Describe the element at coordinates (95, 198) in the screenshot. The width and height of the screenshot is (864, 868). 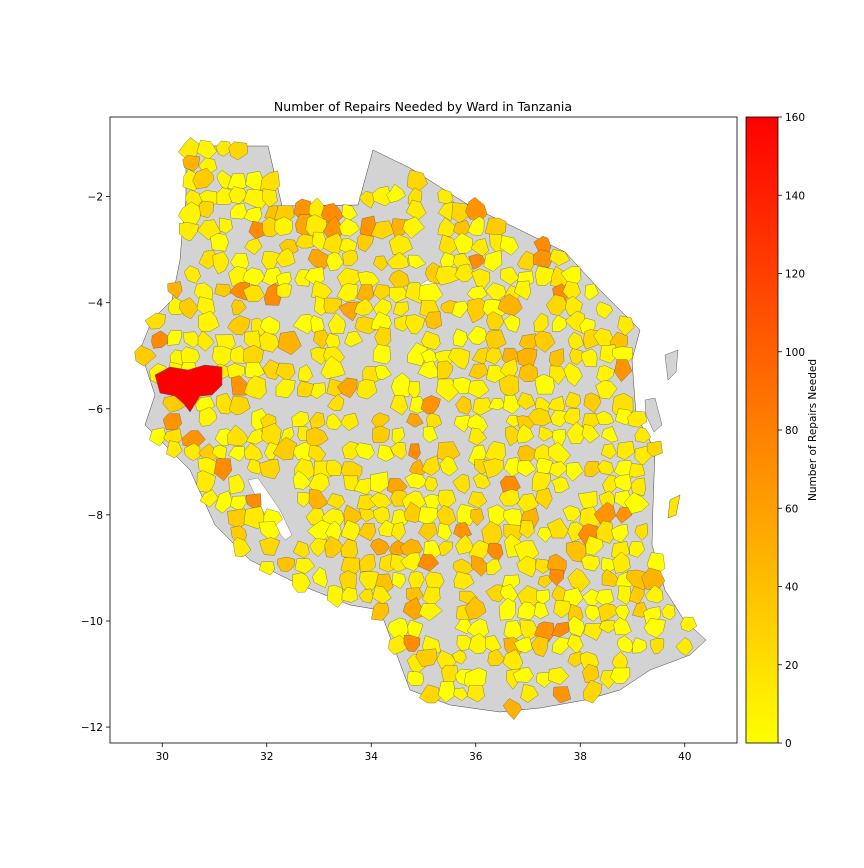
I see `y-tick-label: −2` at that location.